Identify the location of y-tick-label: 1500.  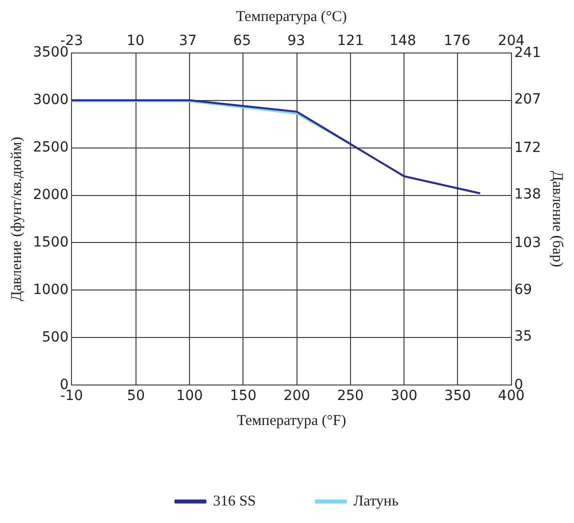
(50, 242).